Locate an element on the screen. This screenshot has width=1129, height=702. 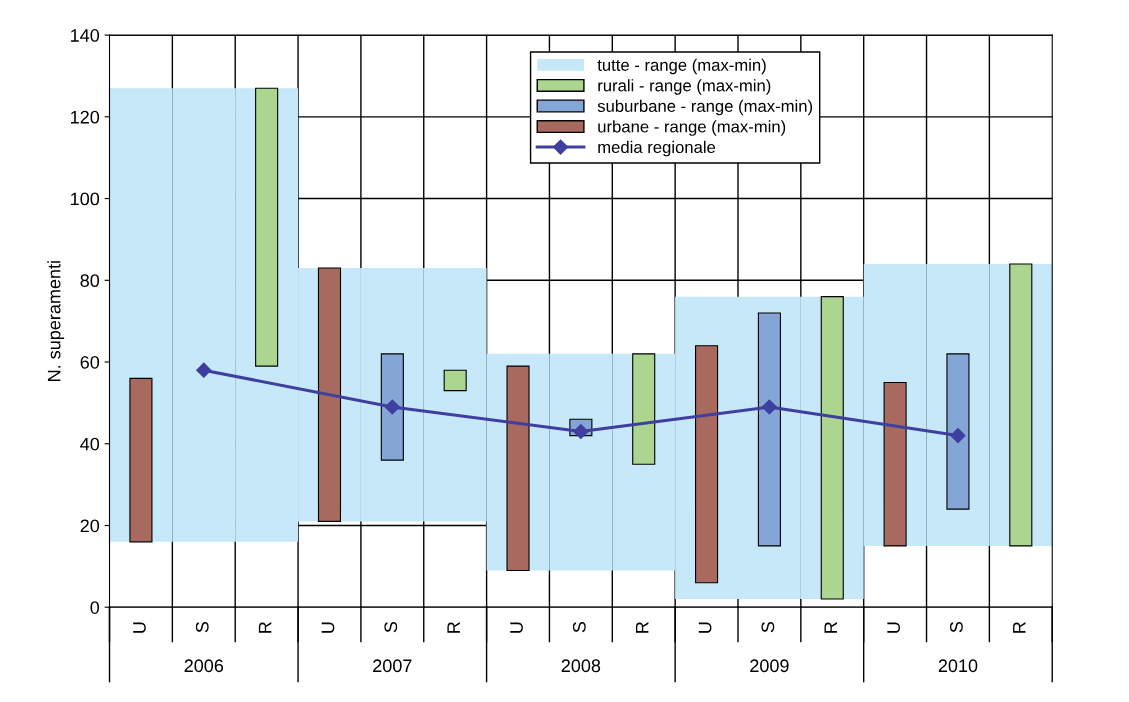
text: 2007 is located at coordinates (392, 666).